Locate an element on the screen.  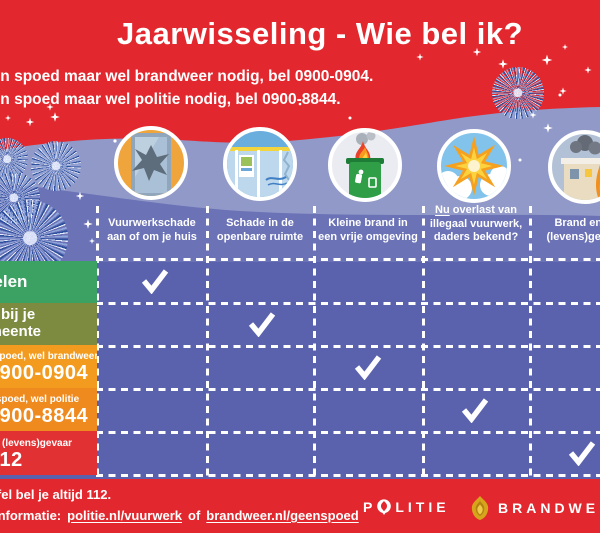
row-label-zelf-regelen: Zelf regelen is located at coordinates (48, 282).